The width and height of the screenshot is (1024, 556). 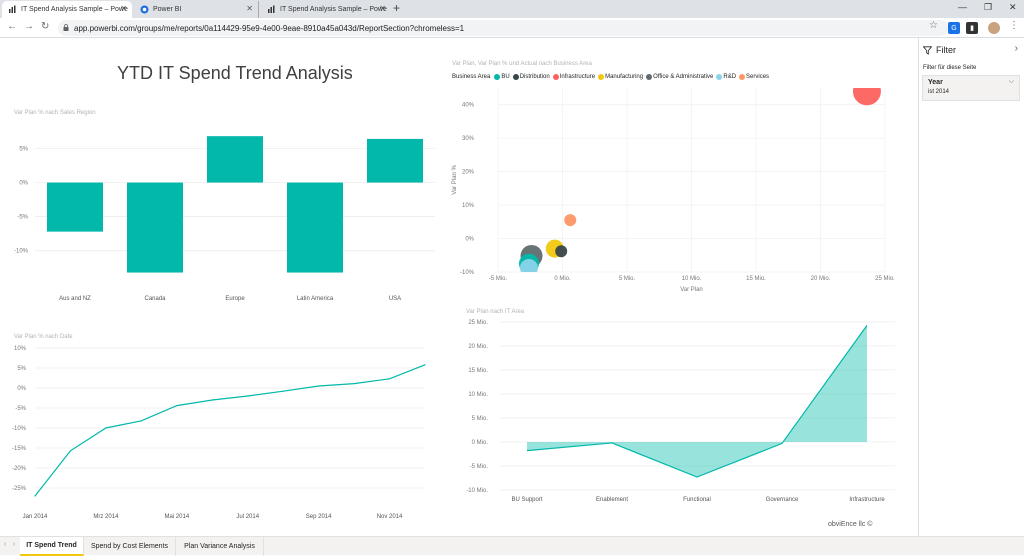 I want to click on tab-spend-by-cost-elements: Spend by Cost Elements, so click(x=130, y=546).